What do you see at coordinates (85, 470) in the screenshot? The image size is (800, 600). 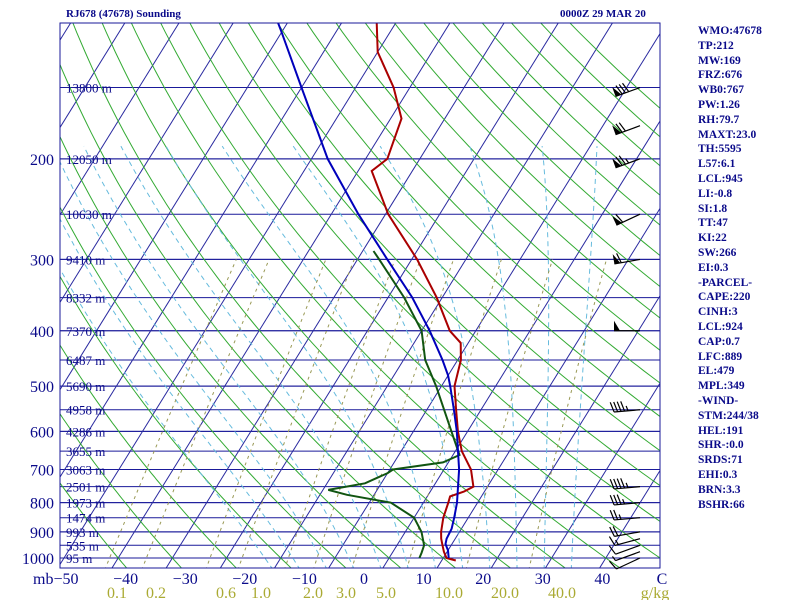 I see `height-label: 3063 m` at bounding box center [85, 470].